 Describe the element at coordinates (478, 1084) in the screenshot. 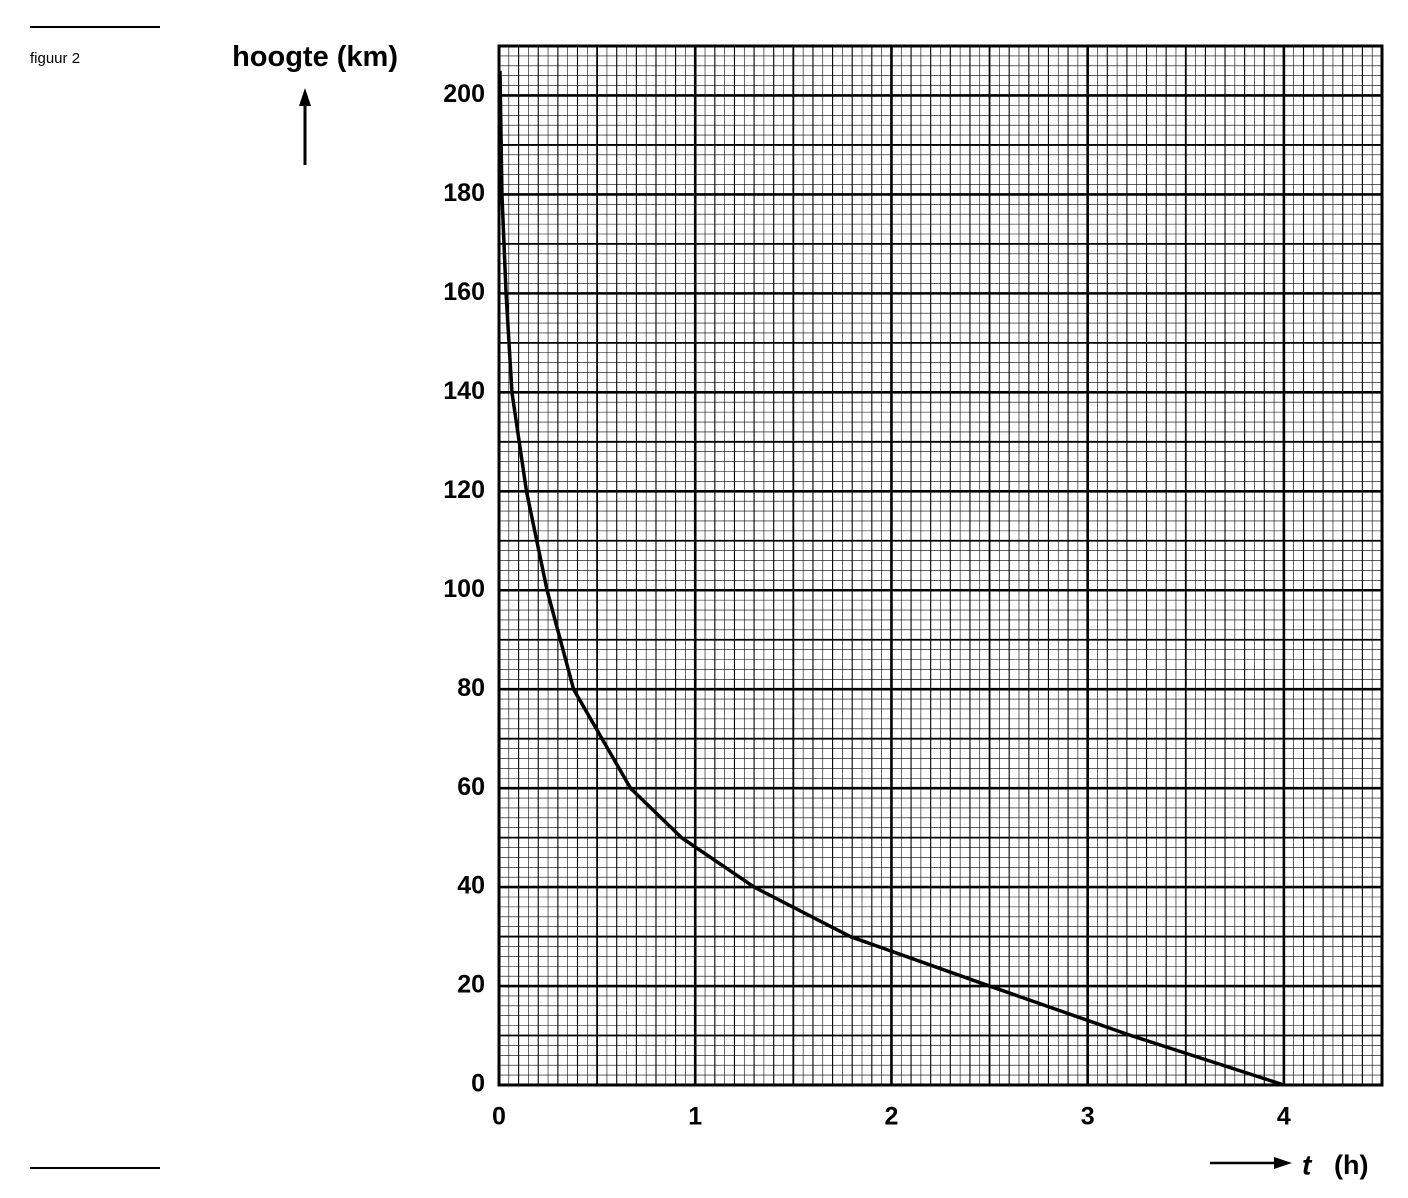

I see `y-tick-label: 0` at that location.